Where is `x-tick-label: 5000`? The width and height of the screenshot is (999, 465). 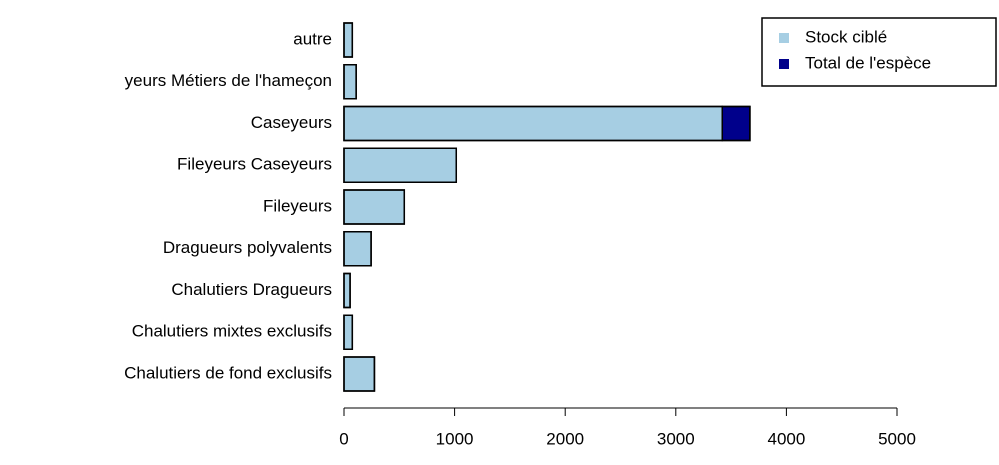
x-tick-label: 5000 is located at coordinates (897, 438).